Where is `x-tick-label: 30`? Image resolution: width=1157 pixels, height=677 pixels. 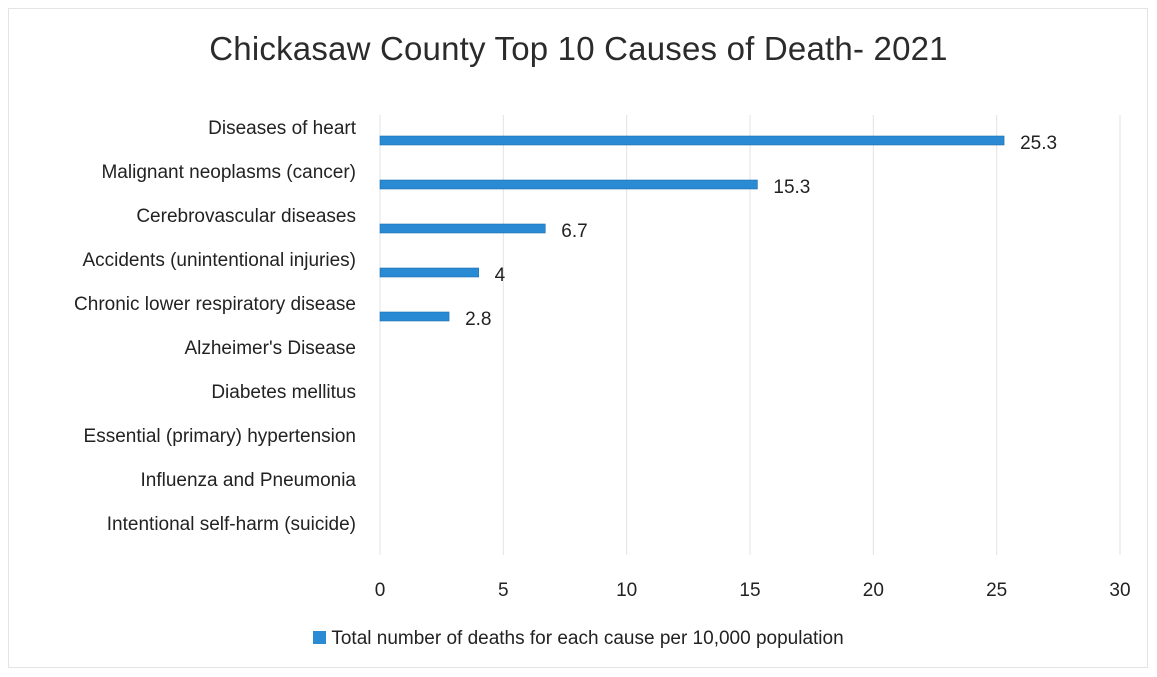 x-tick-label: 30 is located at coordinates (1119, 590).